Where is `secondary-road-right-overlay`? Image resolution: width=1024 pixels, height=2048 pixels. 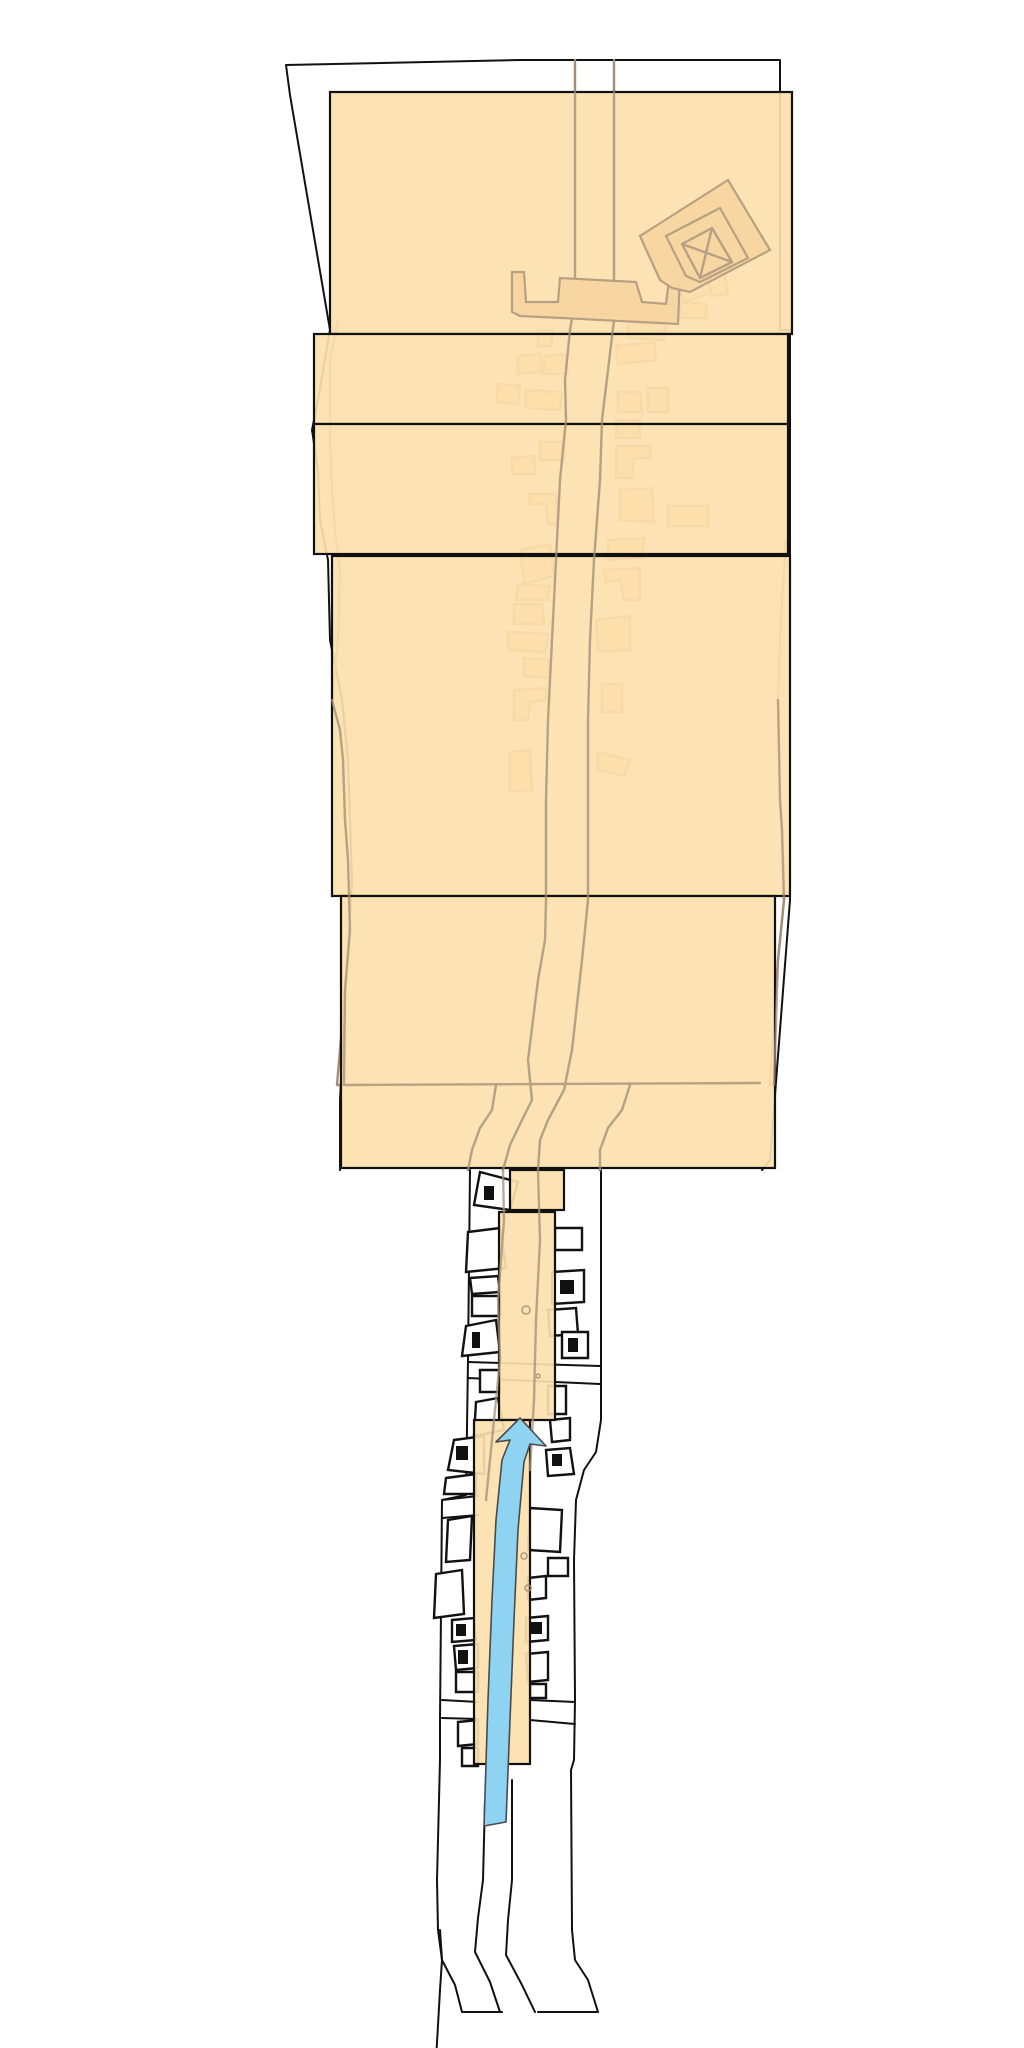
secondary-road-right-overlay is located at coordinates (615, 1127).